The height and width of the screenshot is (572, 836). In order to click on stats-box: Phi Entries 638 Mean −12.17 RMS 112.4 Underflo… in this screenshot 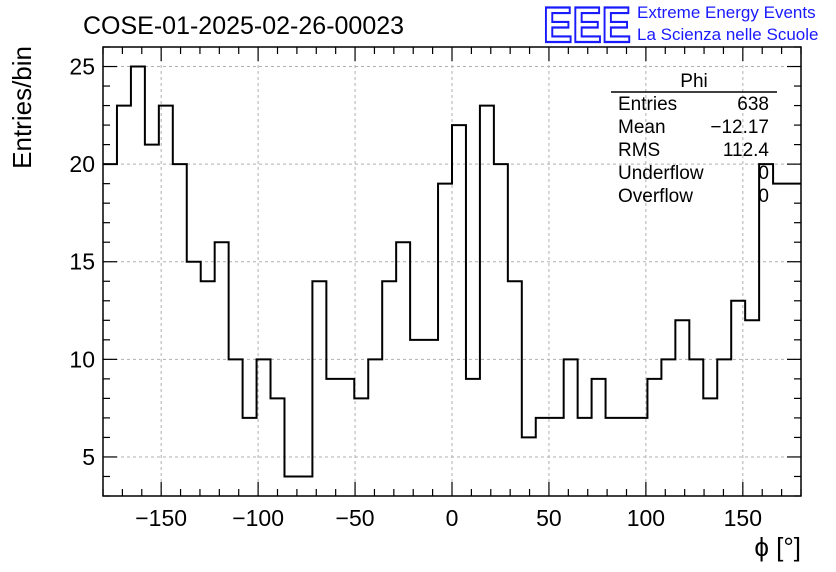, I will do `click(694, 139)`.